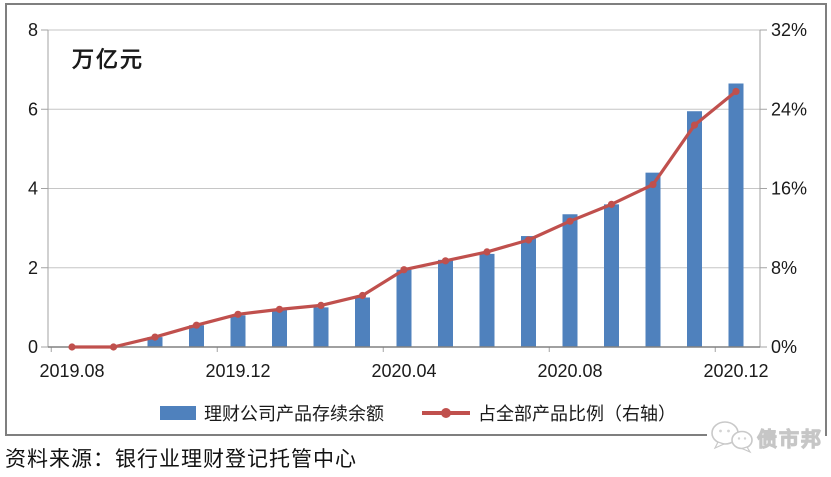  I want to click on ratio-point-2020.10, so click(653, 184).